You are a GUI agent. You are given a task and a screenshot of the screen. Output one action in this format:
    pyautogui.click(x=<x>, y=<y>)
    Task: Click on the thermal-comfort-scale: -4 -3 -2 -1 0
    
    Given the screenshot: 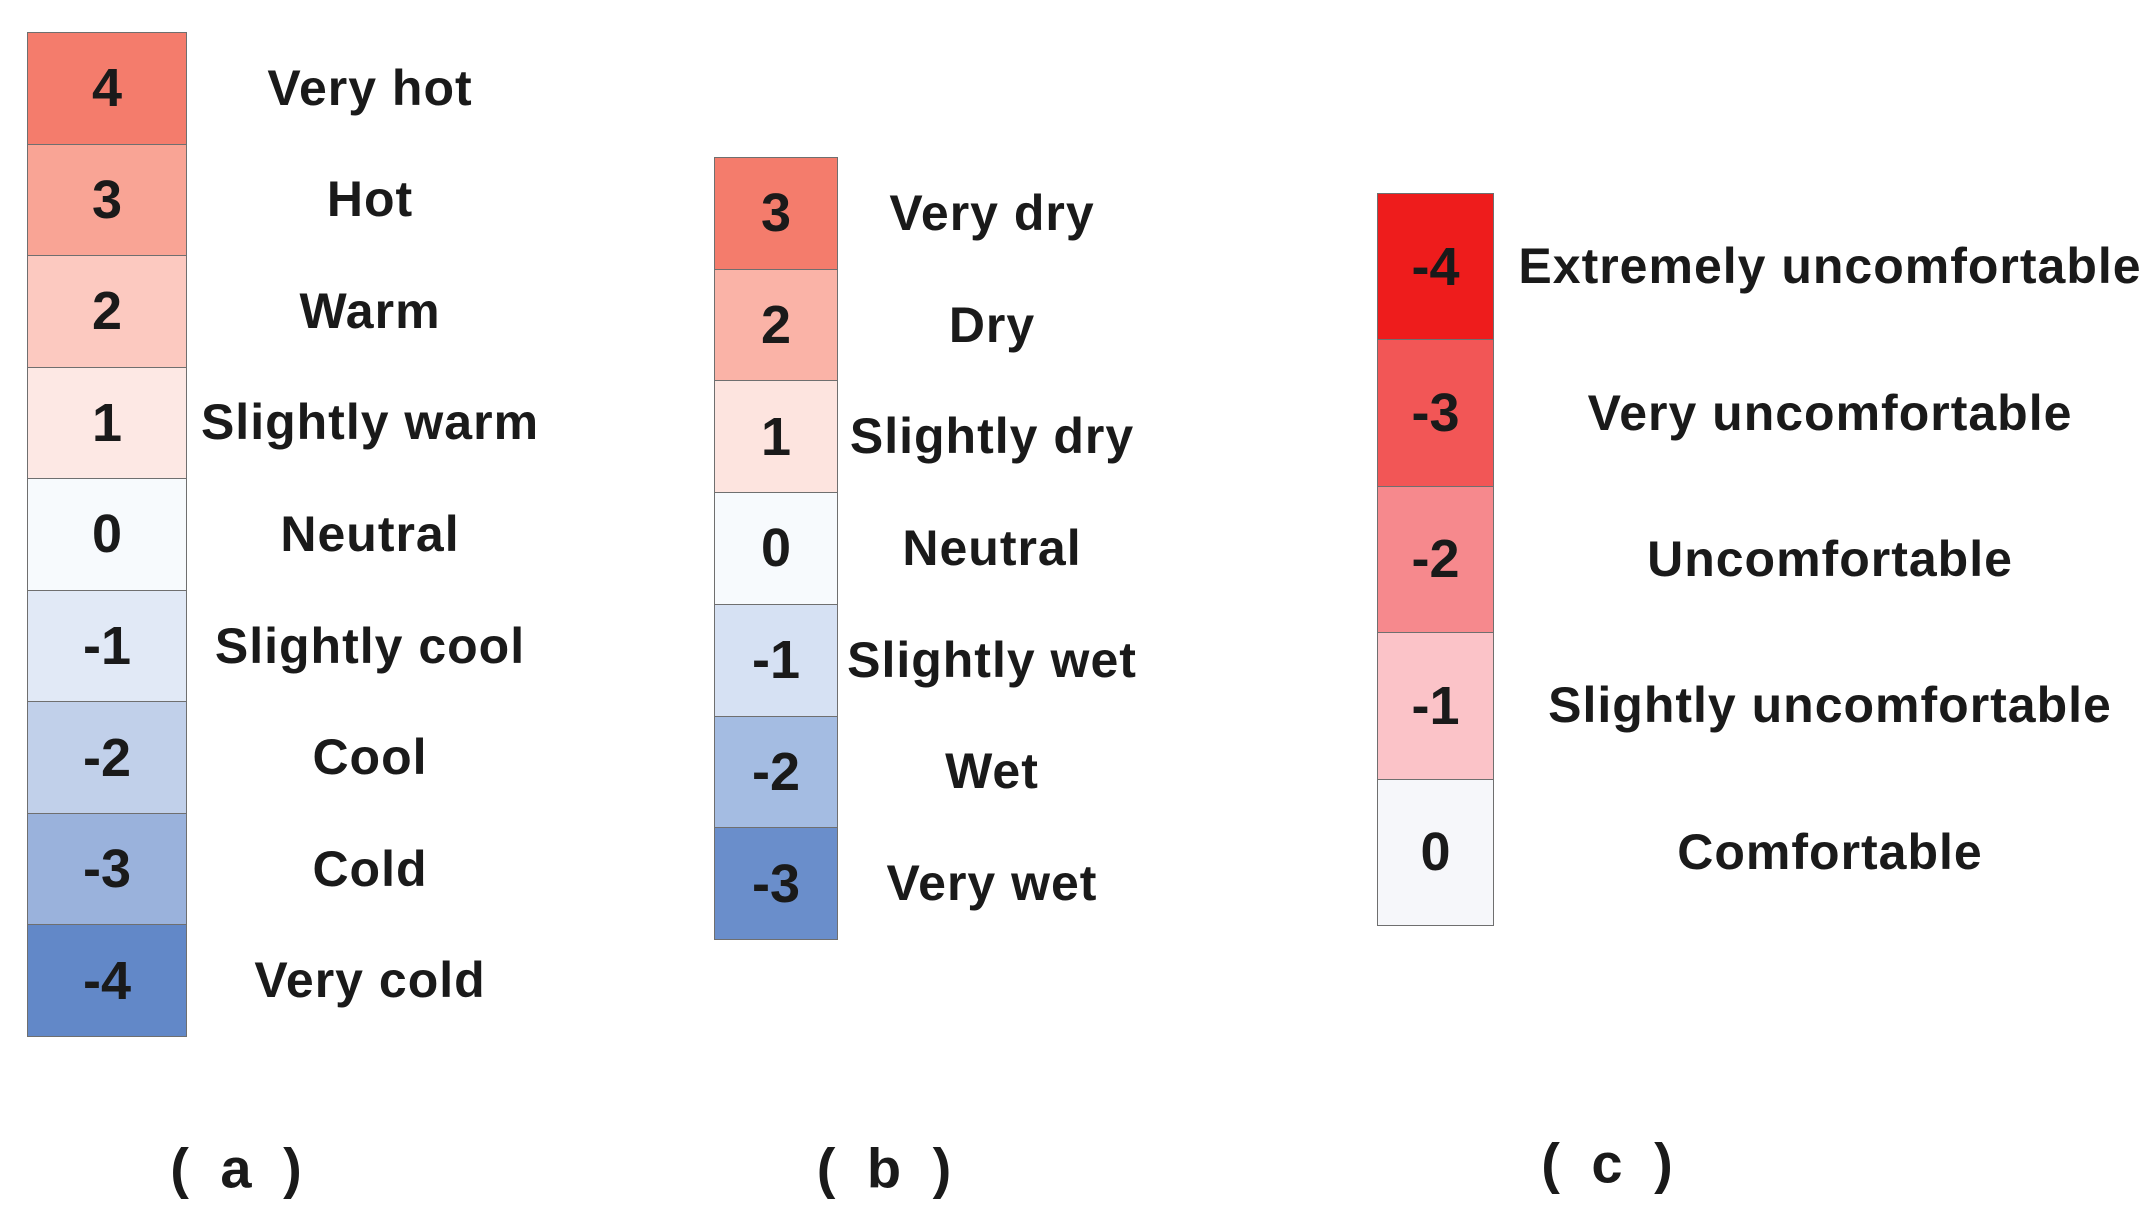 What is the action you would take?
    pyautogui.click(x=1435, y=559)
    